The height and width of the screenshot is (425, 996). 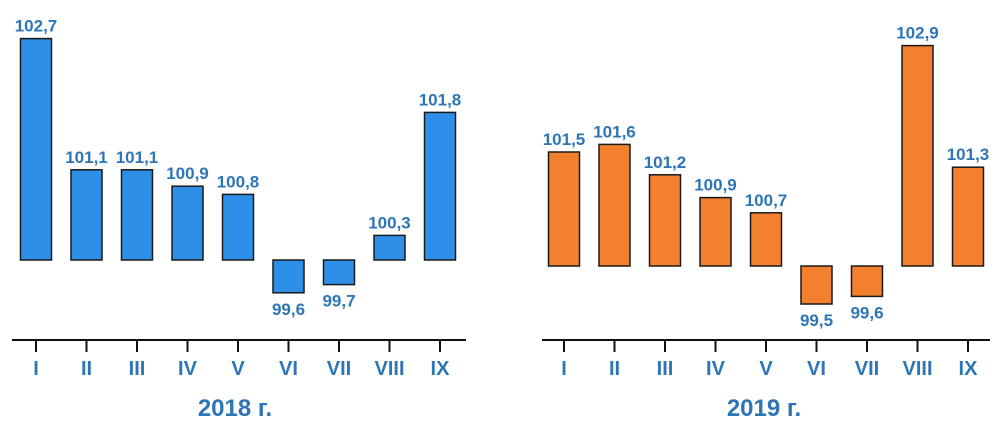 I want to click on value-label-2019-V: 100,7, so click(x=766, y=200).